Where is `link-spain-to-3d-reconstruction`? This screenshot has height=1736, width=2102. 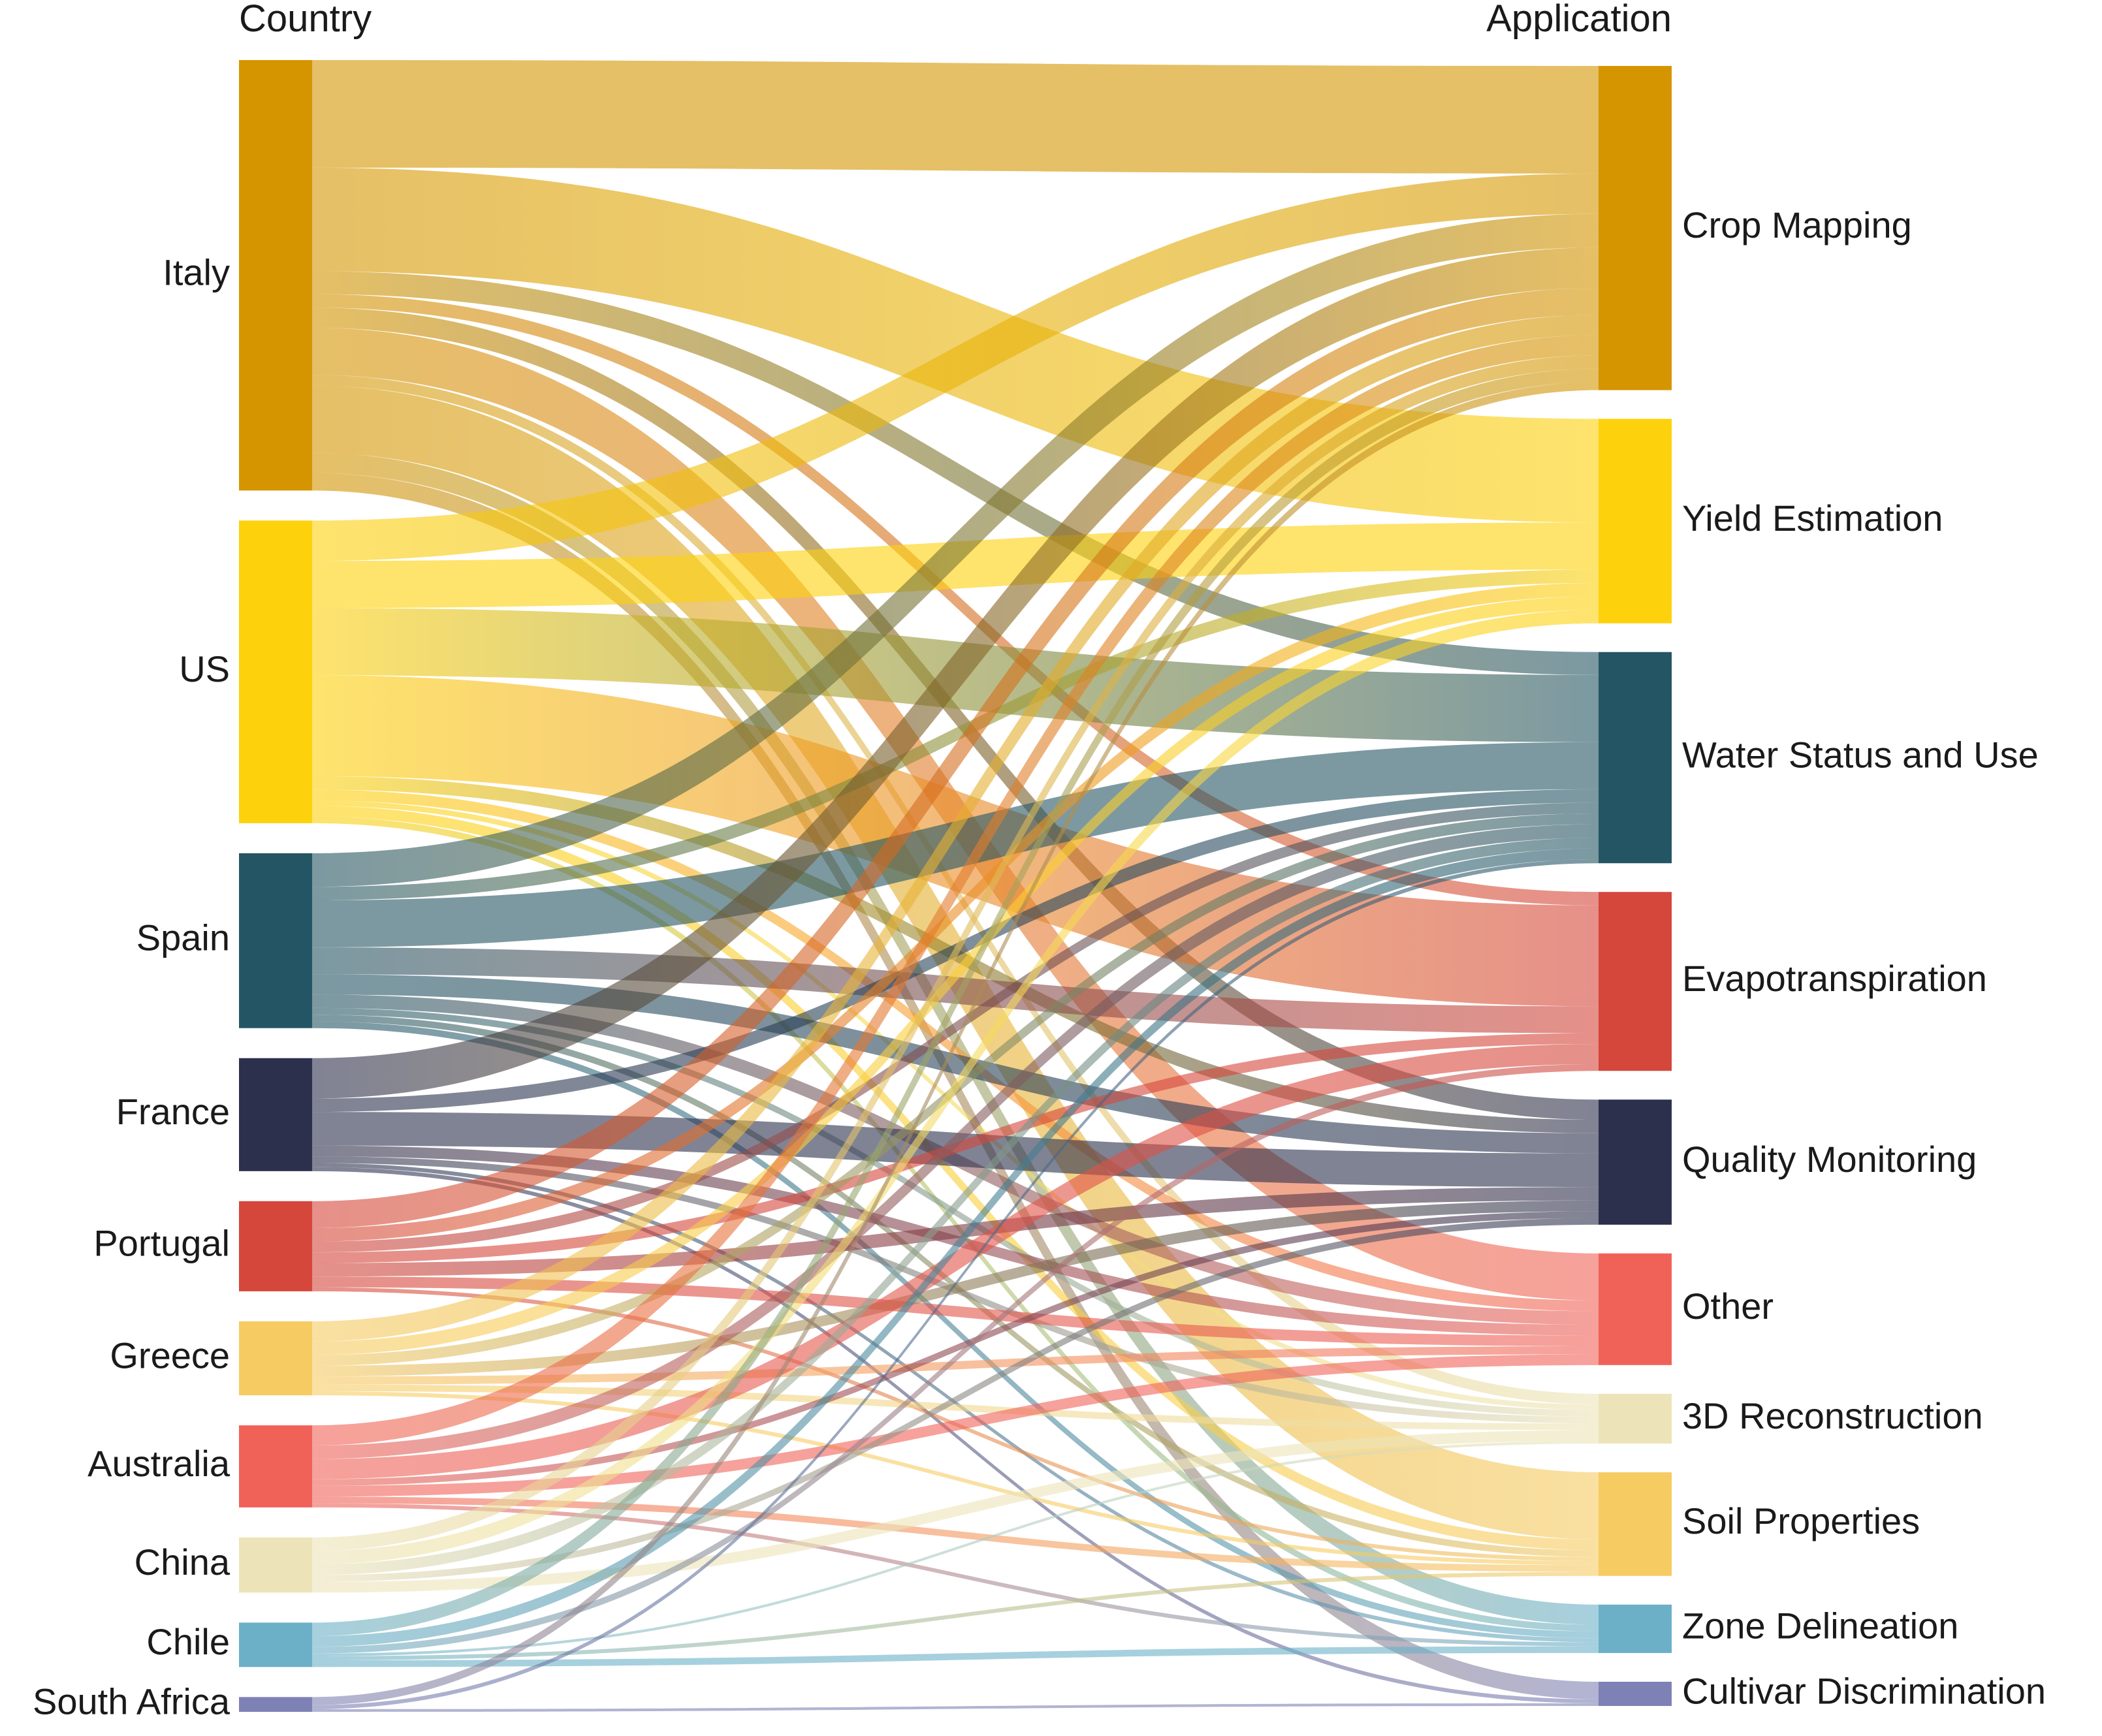
link-spain-to-3d-reconstruction is located at coordinates (956, 1212).